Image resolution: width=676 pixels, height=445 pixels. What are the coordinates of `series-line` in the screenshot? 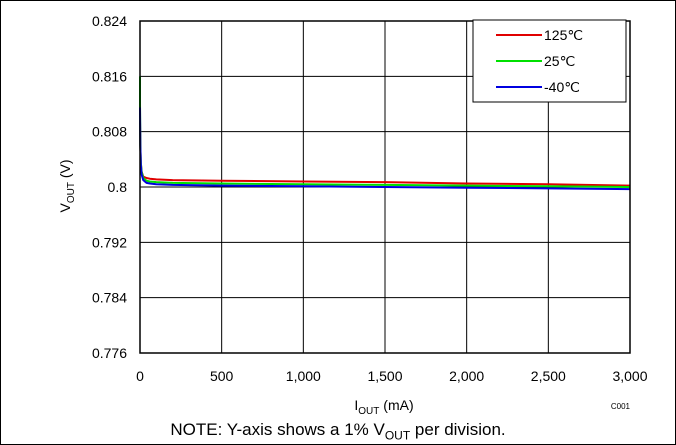 It's located at (385, 149).